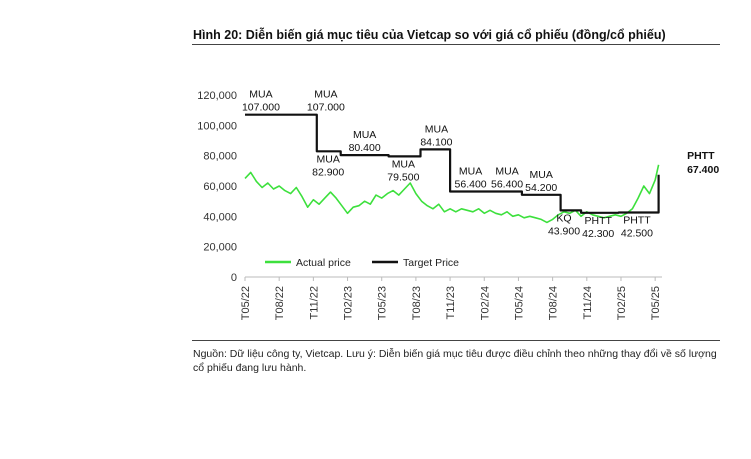 The image size is (751, 459). I want to click on annotation-value: 82.900, so click(328, 172).